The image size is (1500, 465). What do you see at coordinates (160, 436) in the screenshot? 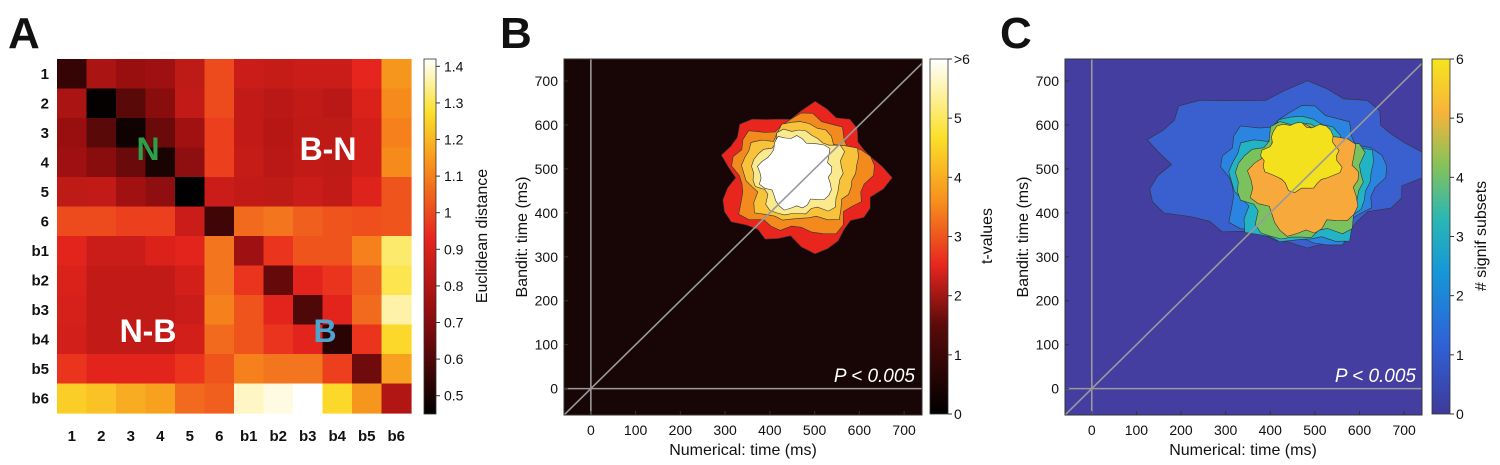
I see `column-label: 4` at bounding box center [160, 436].